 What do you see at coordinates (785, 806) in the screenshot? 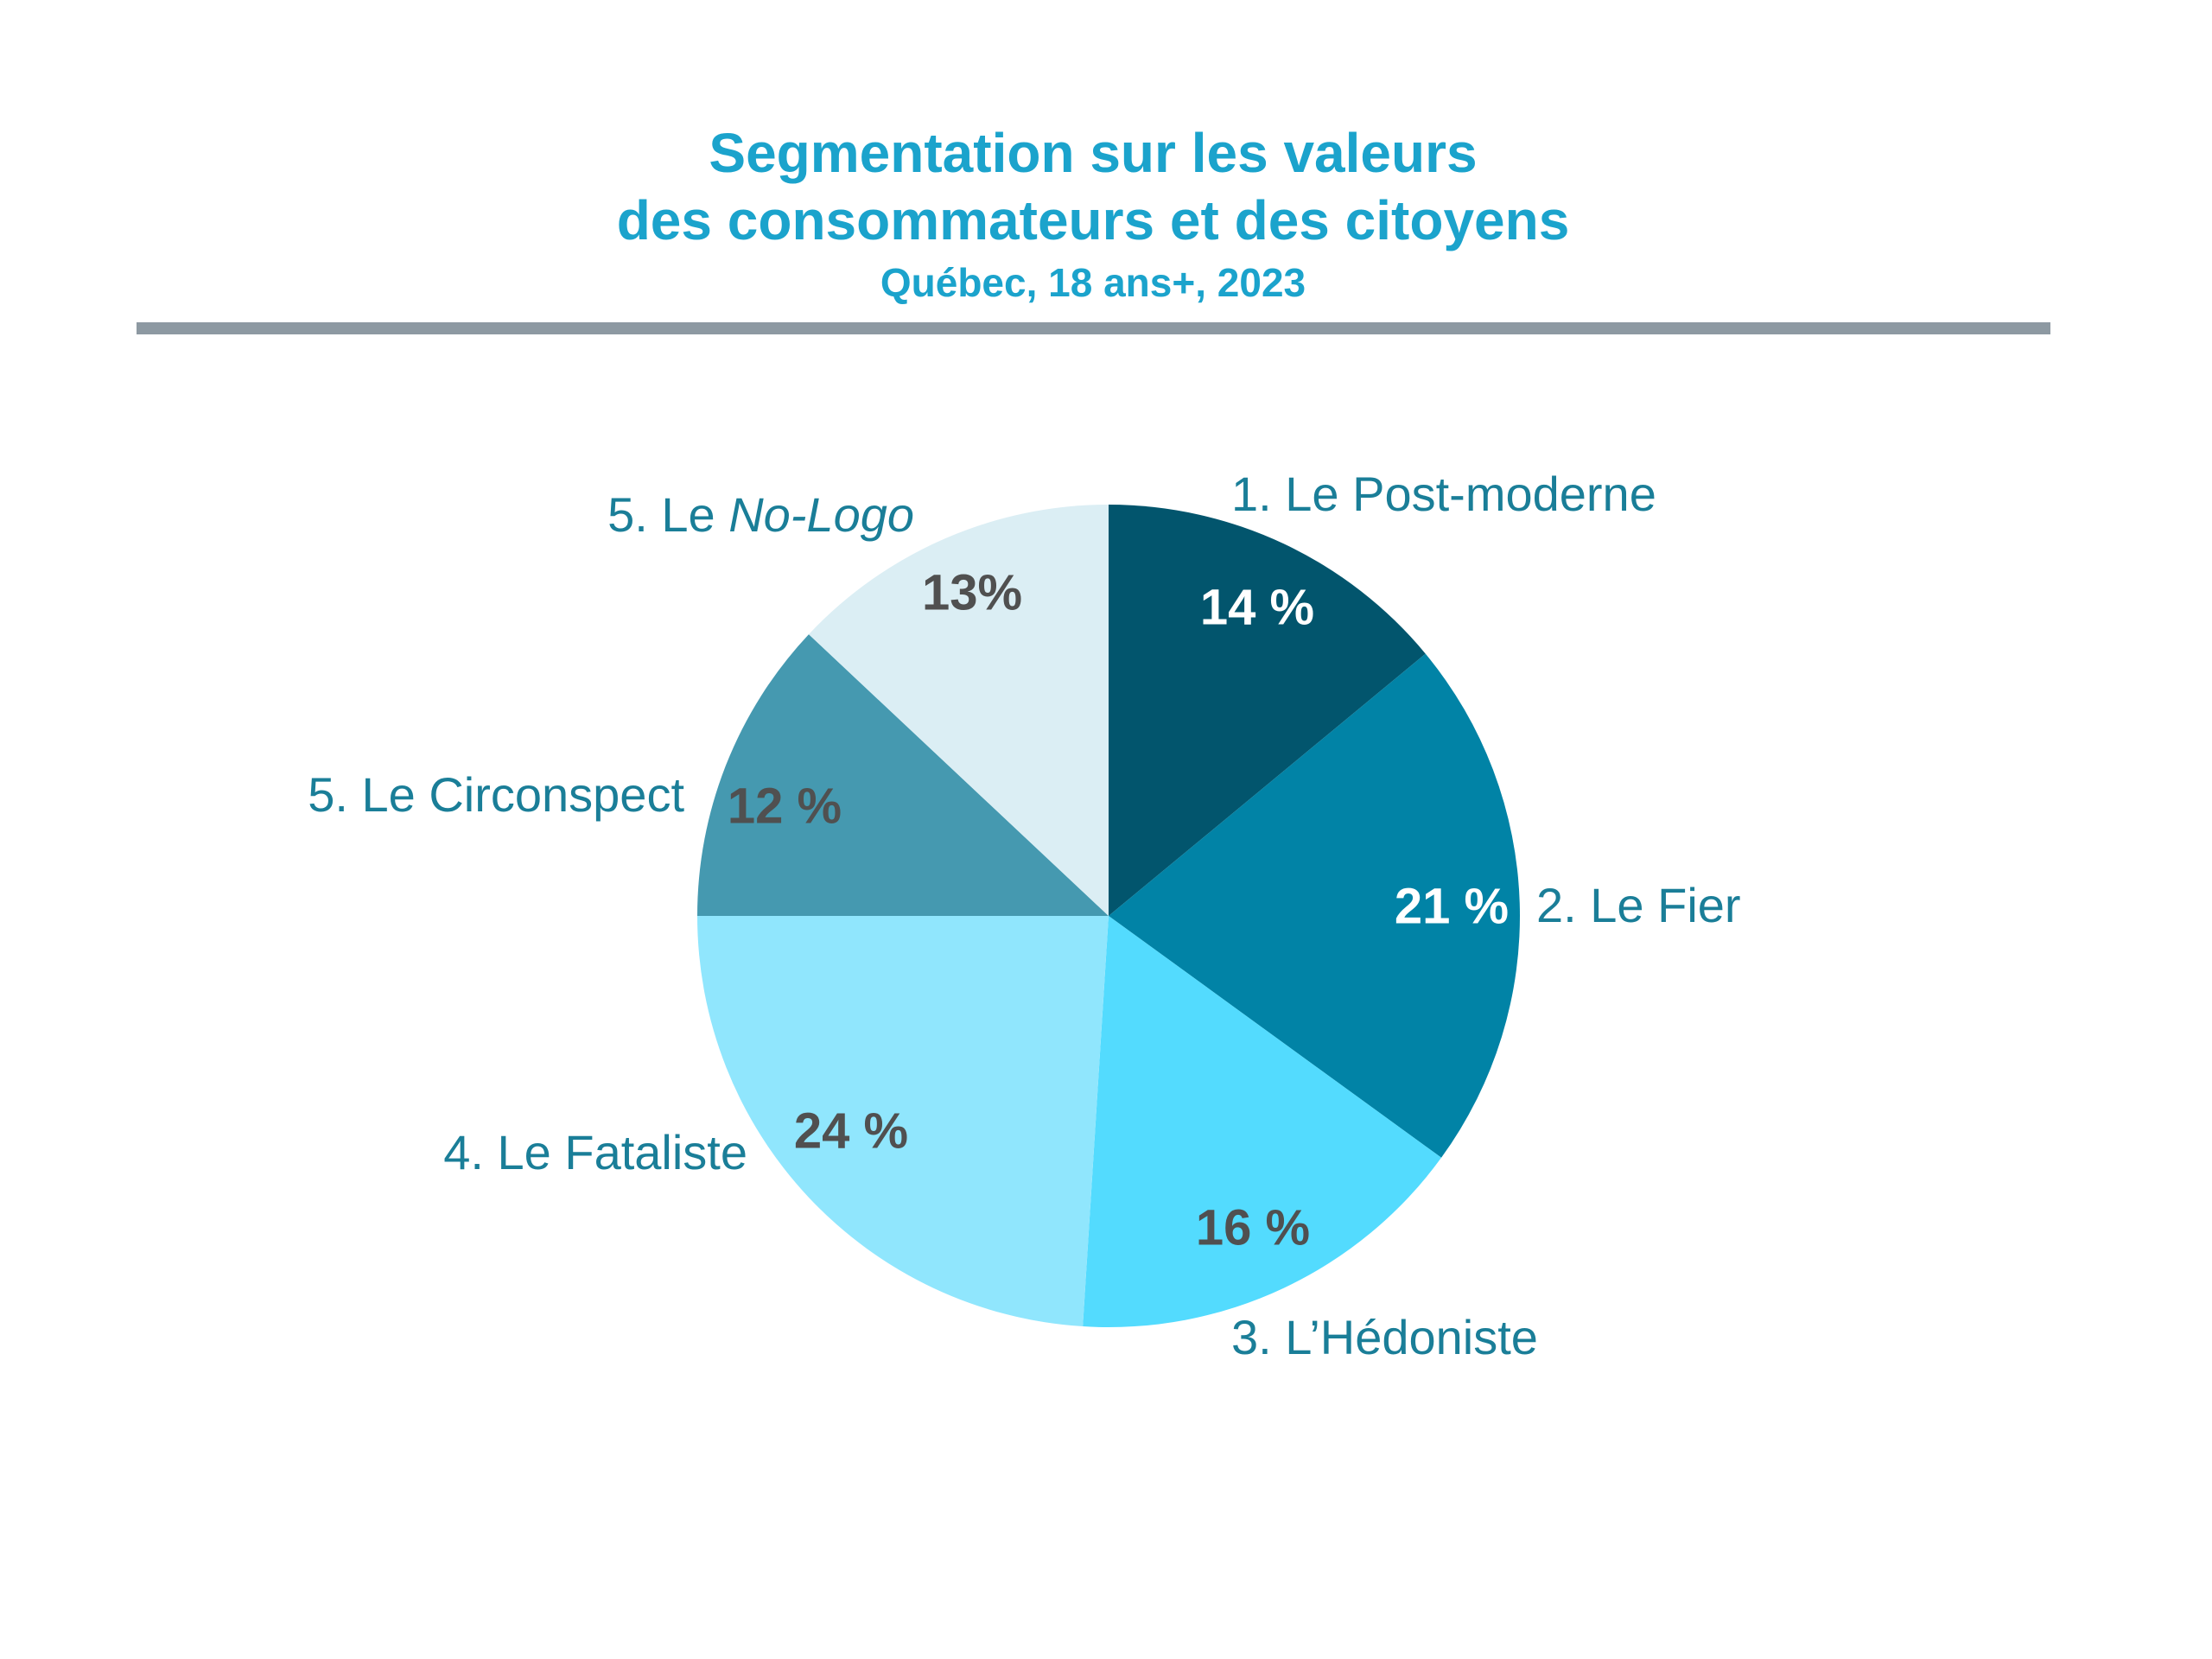
I see `slice-value-label: 12 %` at bounding box center [785, 806].